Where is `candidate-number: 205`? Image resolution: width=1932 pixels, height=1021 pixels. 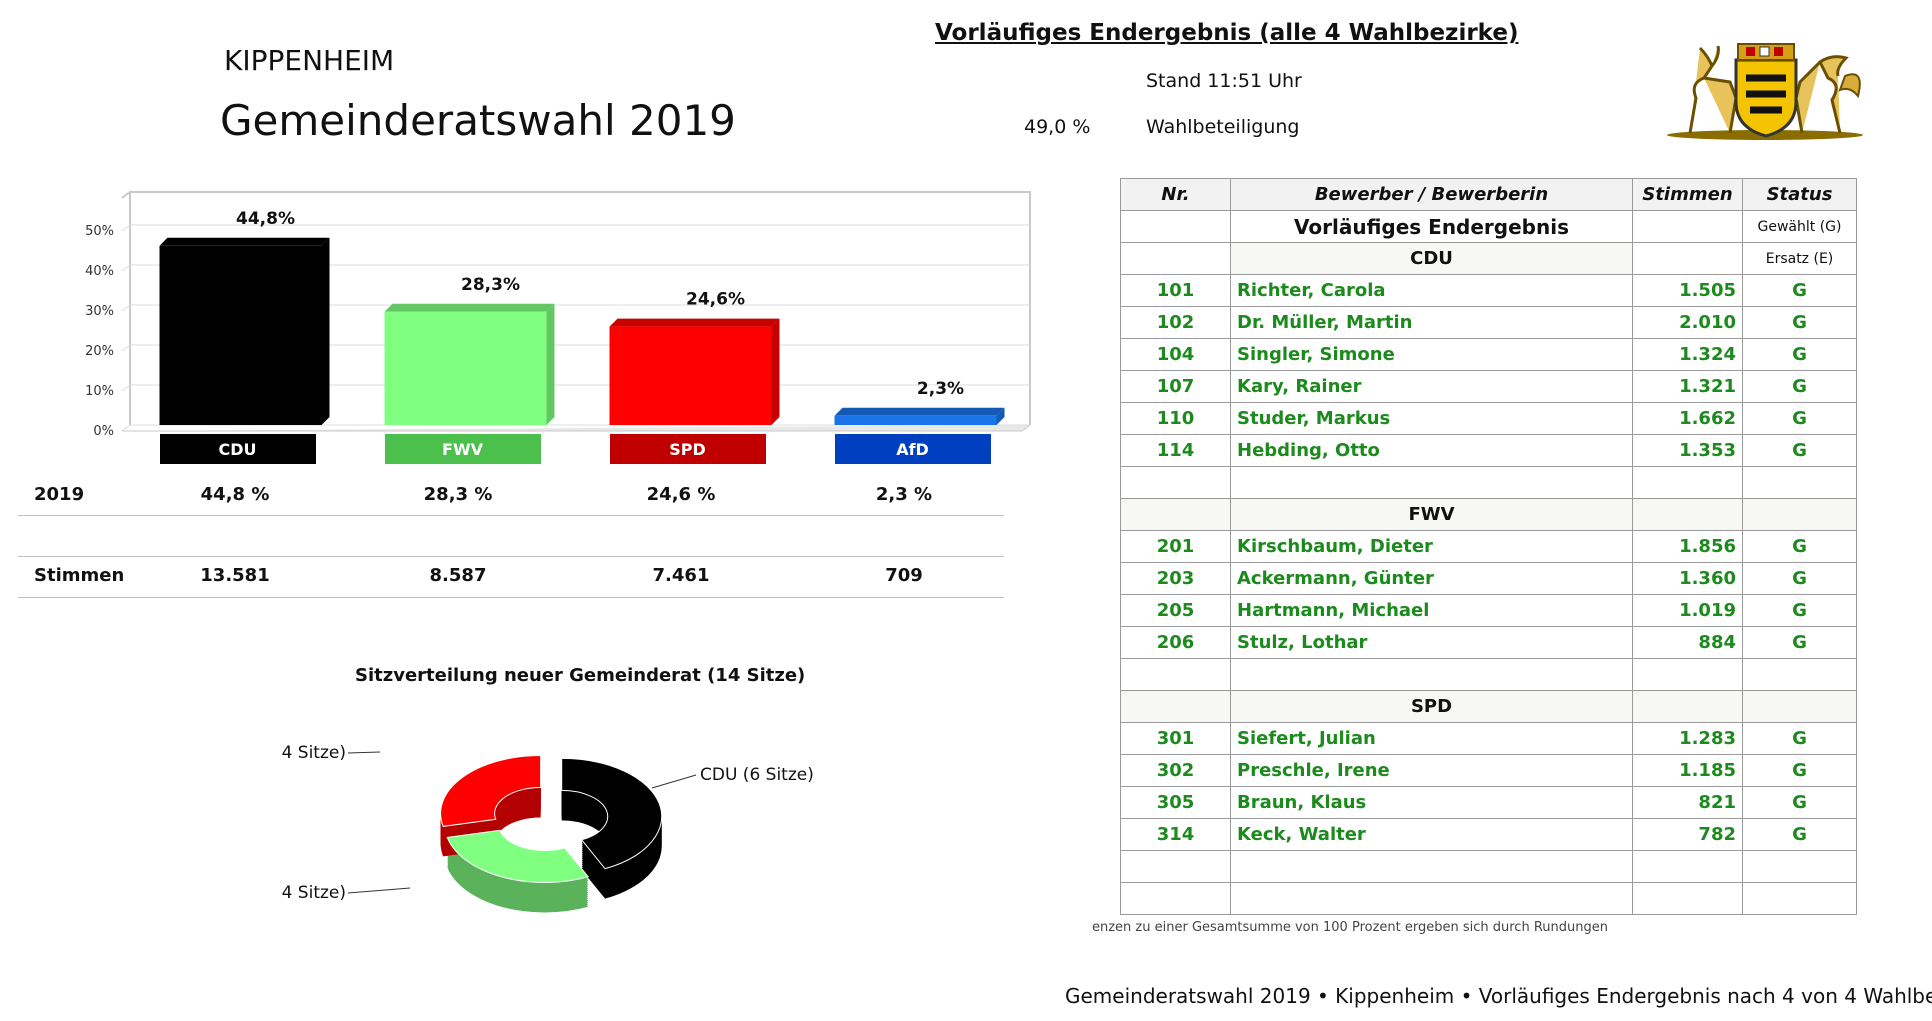
candidate-number: 205 is located at coordinates (1175, 610).